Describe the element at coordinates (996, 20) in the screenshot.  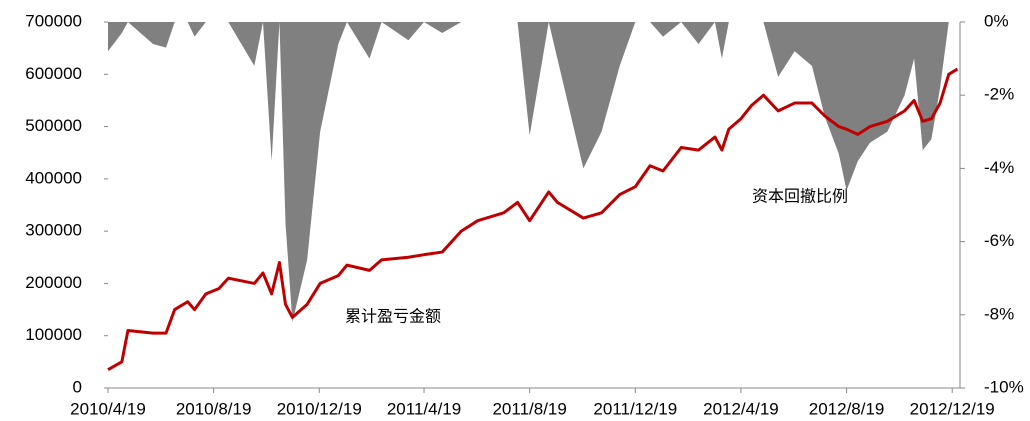
I see `y2-tick-label: 0%` at that location.